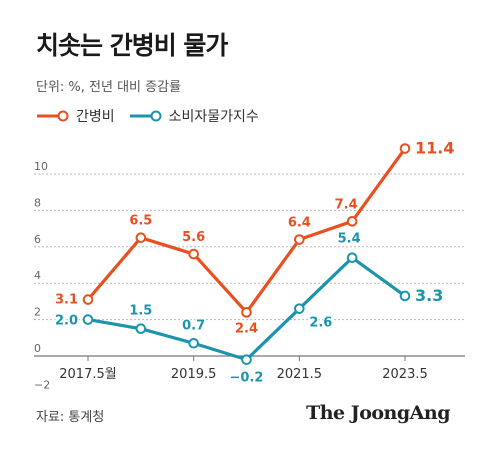  What do you see at coordinates (70, 417) in the screenshot?
I see `source-note: 자료: 통계청` at bounding box center [70, 417].